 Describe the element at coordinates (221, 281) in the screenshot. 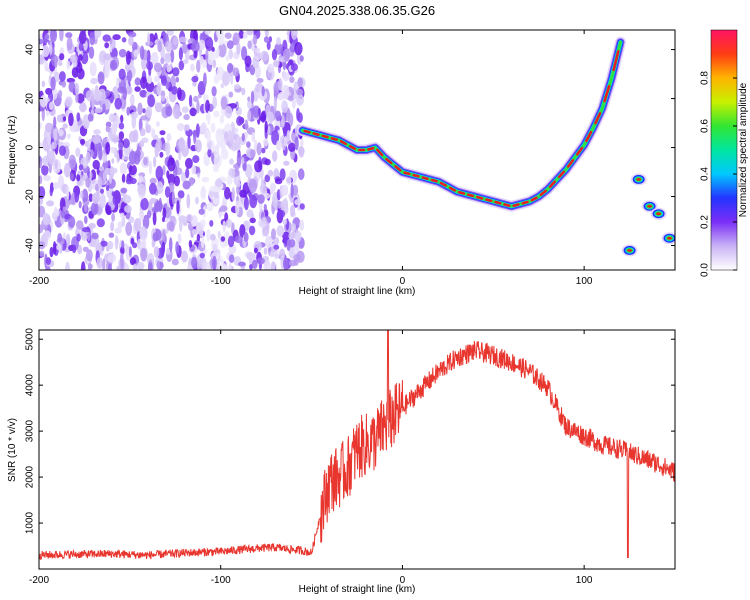

I see `x-tick-label: -100` at that location.